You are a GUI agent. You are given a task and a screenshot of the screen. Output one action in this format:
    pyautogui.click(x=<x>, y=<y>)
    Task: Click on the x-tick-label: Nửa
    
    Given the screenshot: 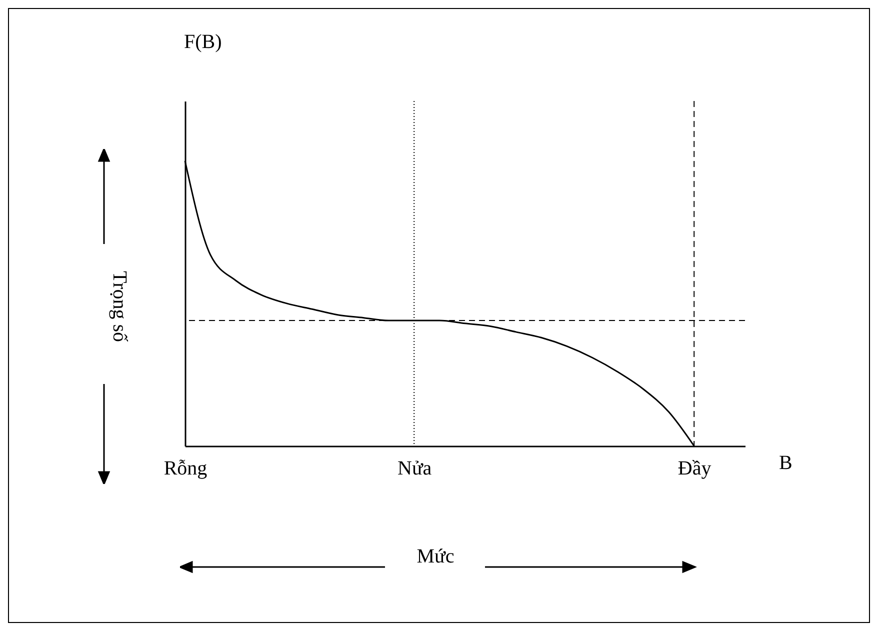 What is the action you would take?
    pyautogui.click(x=415, y=469)
    